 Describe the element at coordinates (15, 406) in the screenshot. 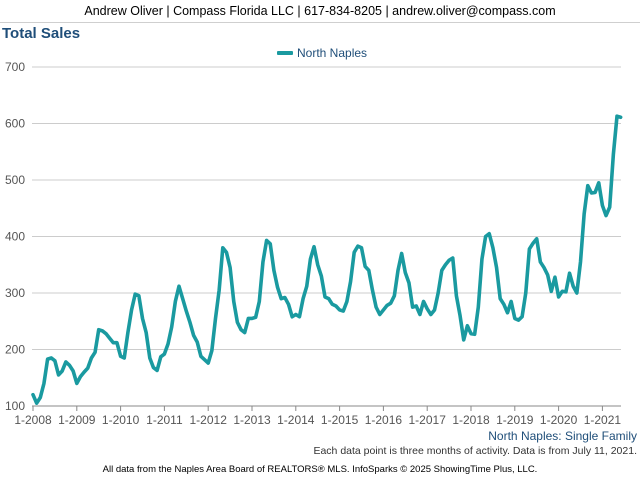

I see `y-tick-label: 100` at that location.